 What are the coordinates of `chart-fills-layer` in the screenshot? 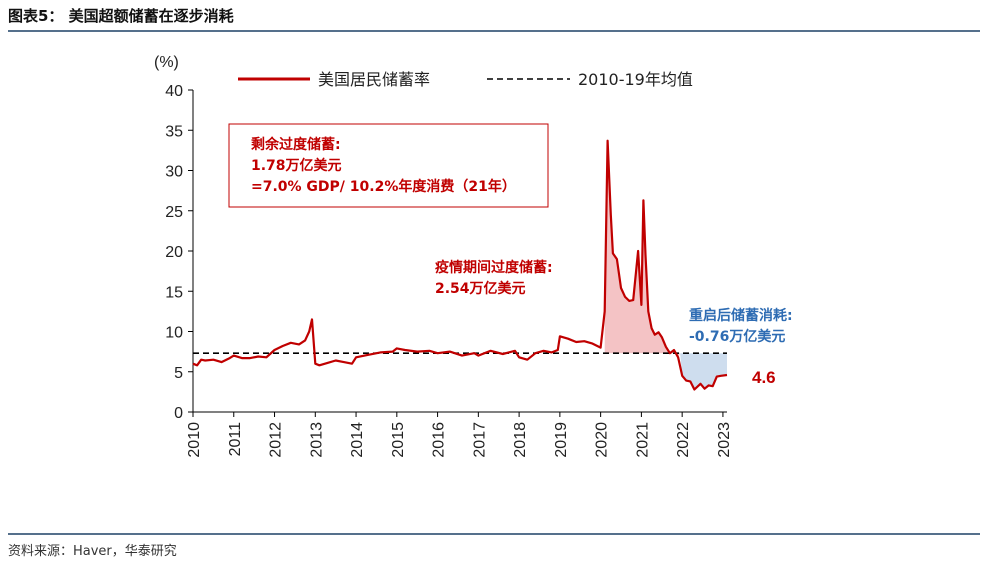 It's located at (665, 265).